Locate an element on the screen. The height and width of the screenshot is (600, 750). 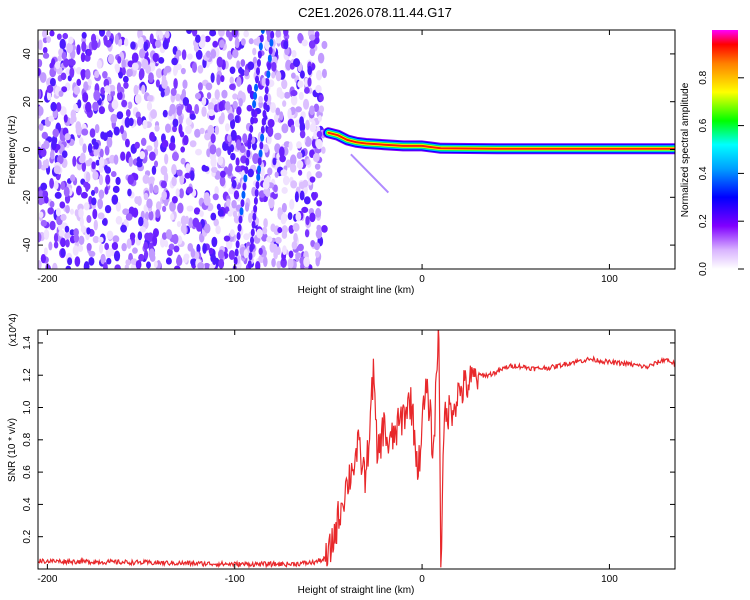
y-tick-label: 1.4 is located at coordinates (27, 343).